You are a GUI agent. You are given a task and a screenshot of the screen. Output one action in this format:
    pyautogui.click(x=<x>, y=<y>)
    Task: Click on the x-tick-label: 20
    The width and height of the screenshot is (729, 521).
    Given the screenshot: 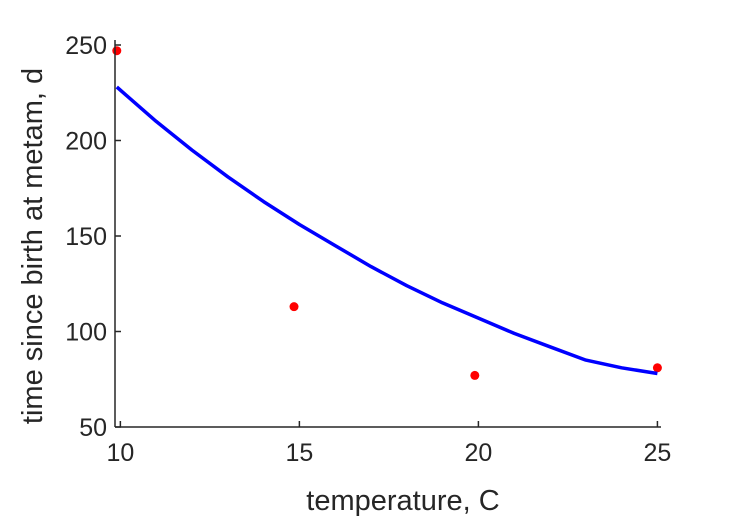 What is the action you would take?
    pyautogui.click(x=478, y=453)
    